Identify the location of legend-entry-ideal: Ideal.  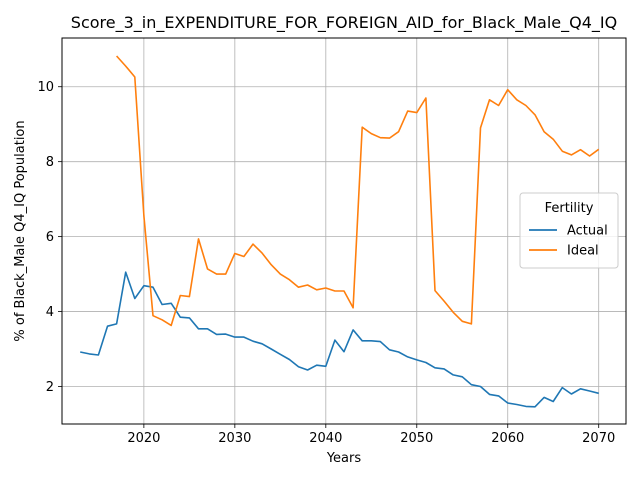
(583, 251).